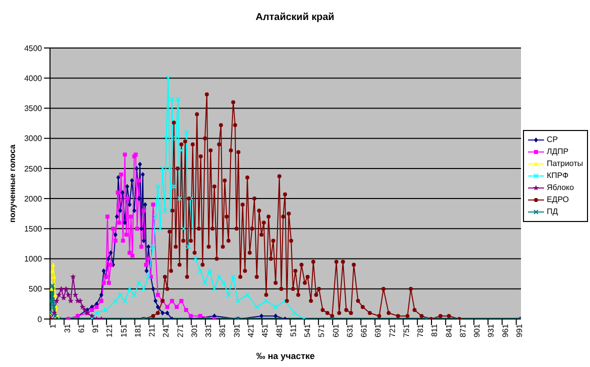 This screenshot has width=590, height=367. What do you see at coordinates (392, 330) in the screenshot?
I see `x-tick-label: 721` at bounding box center [392, 330].